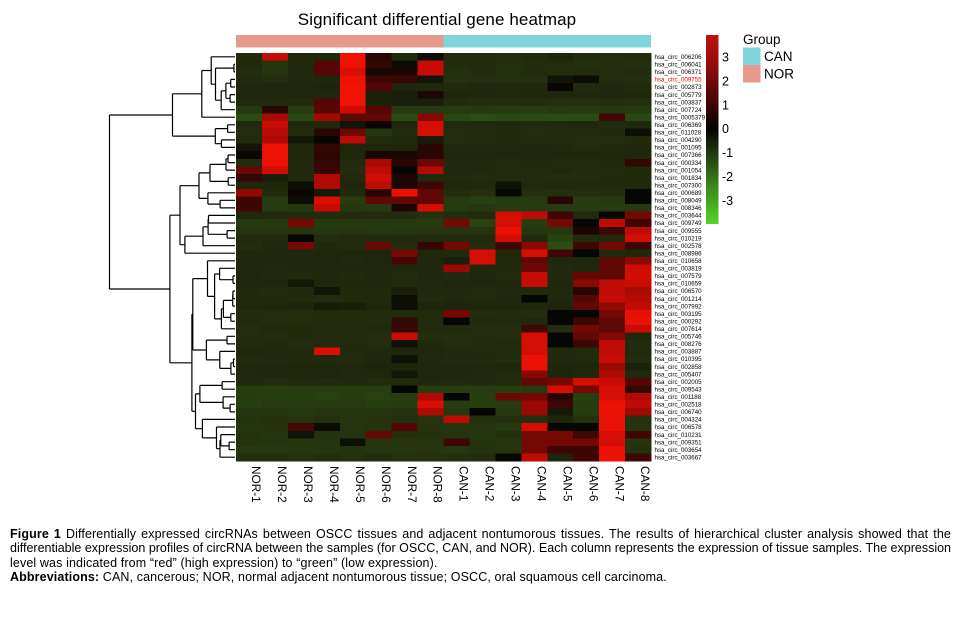 The width and height of the screenshot is (962, 623). What do you see at coordinates (679, 170) in the screenshot?
I see `svg-text: hsa_circ_001054` at bounding box center [679, 170].